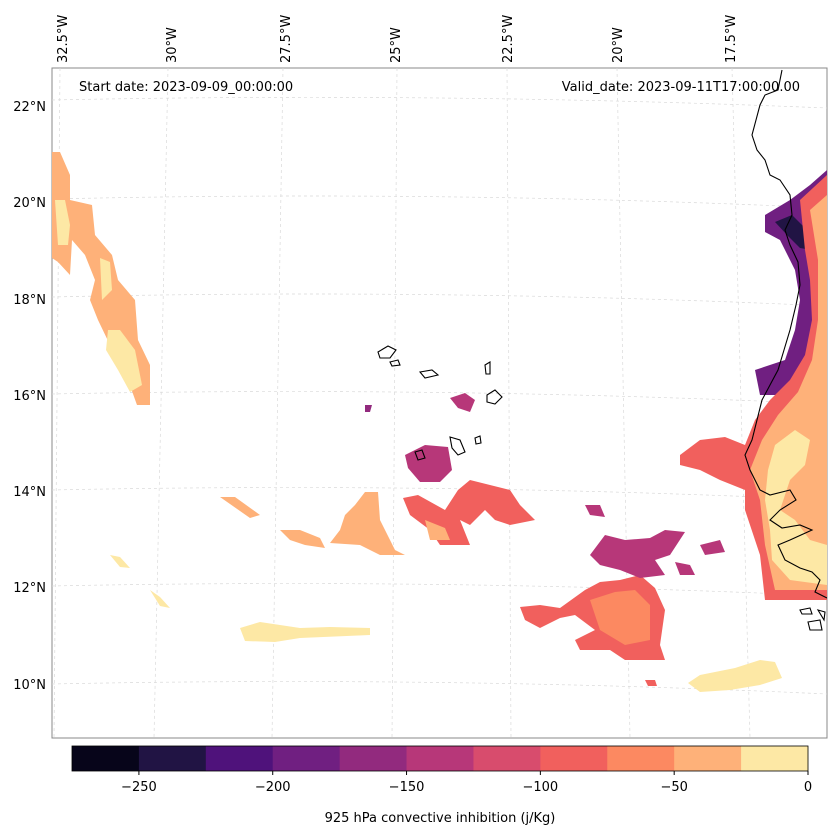 This screenshot has width=837, height=836. I want to click on lon-label-20w: 20°W, so click(618, 45).